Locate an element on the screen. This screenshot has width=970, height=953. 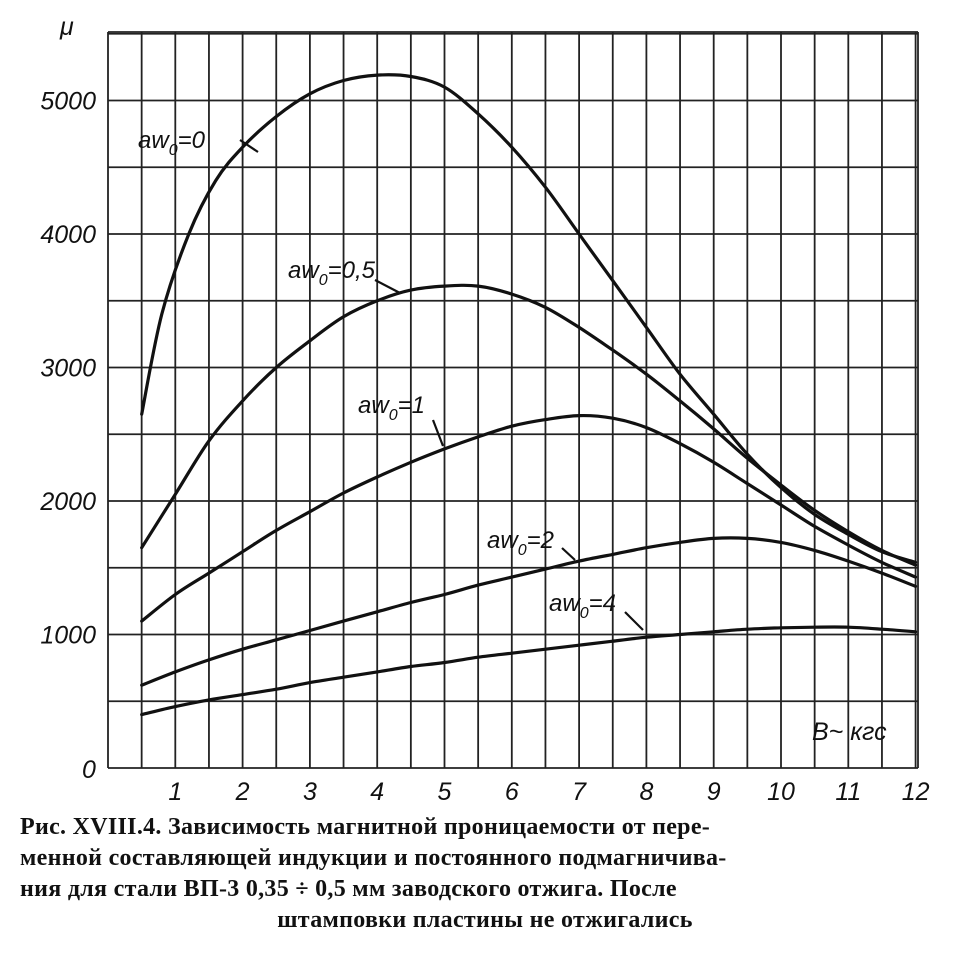
curve-label: aw0=0 is located at coordinates (172, 143).